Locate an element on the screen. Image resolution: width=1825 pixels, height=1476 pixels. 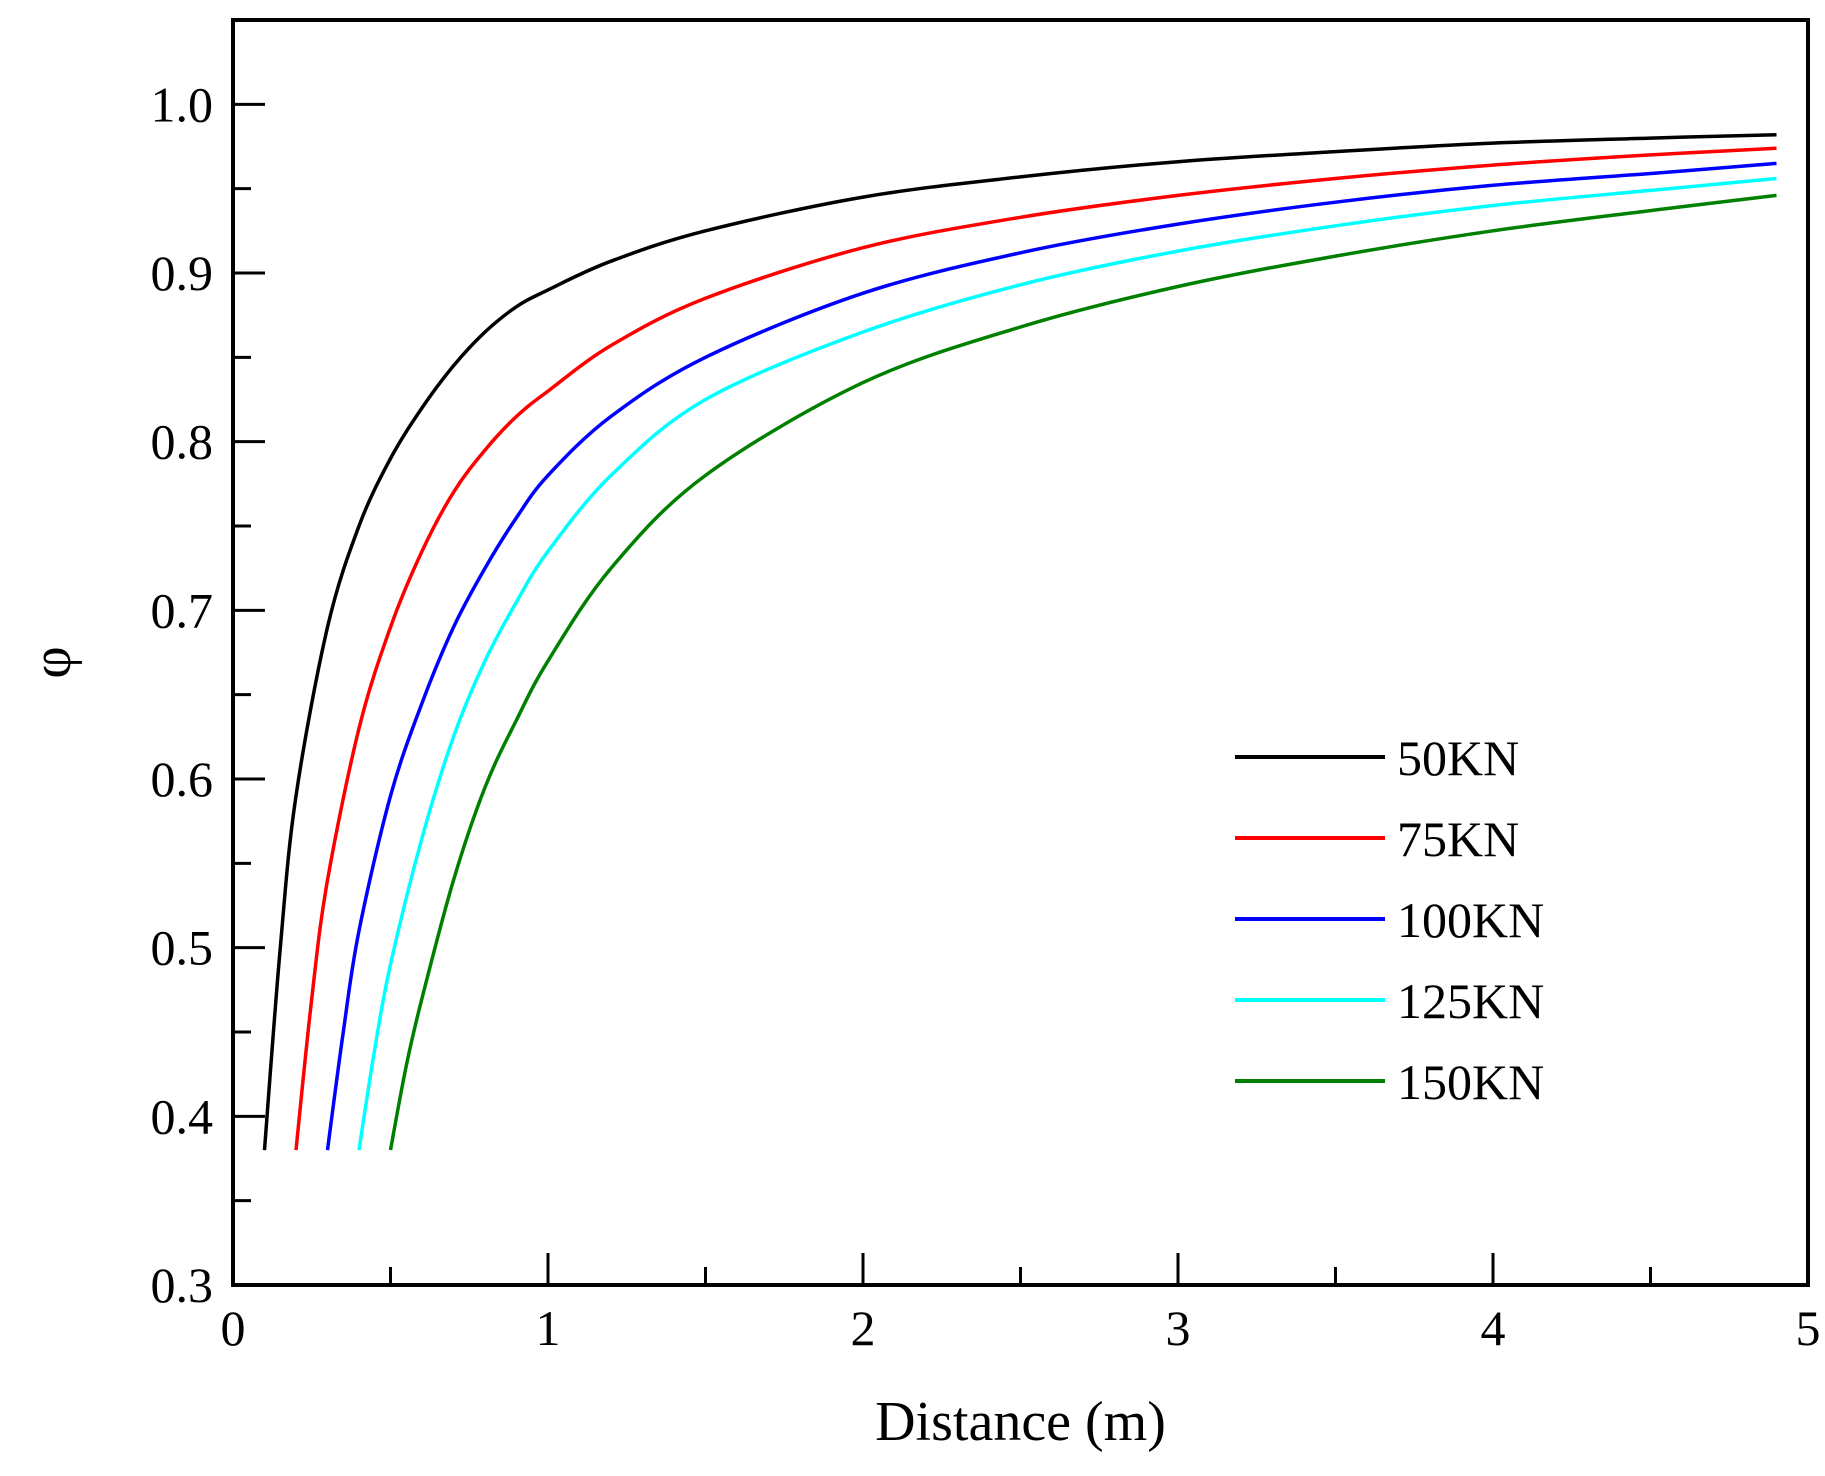
legend: 50KN 75KN 100KN 125KN 150KN is located at coordinates (1389, 920).